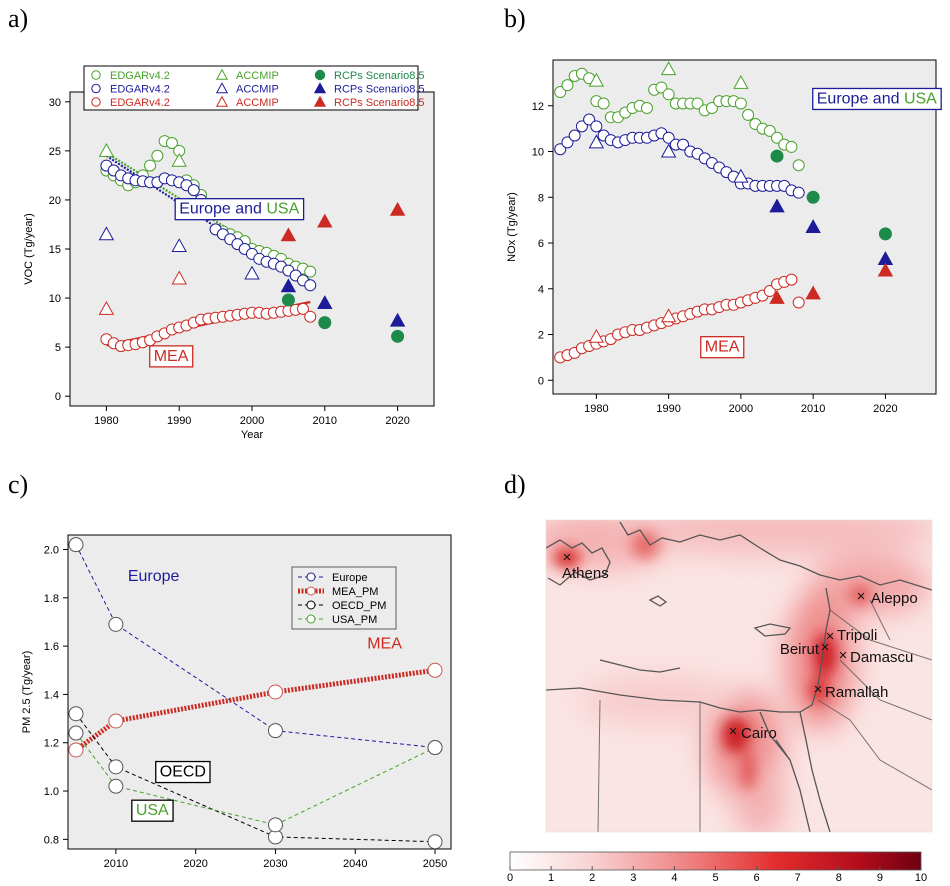  What do you see at coordinates (876, 656) in the screenshot?
I see `city-damascu: × Damascu` at bounding box center [876, 656].